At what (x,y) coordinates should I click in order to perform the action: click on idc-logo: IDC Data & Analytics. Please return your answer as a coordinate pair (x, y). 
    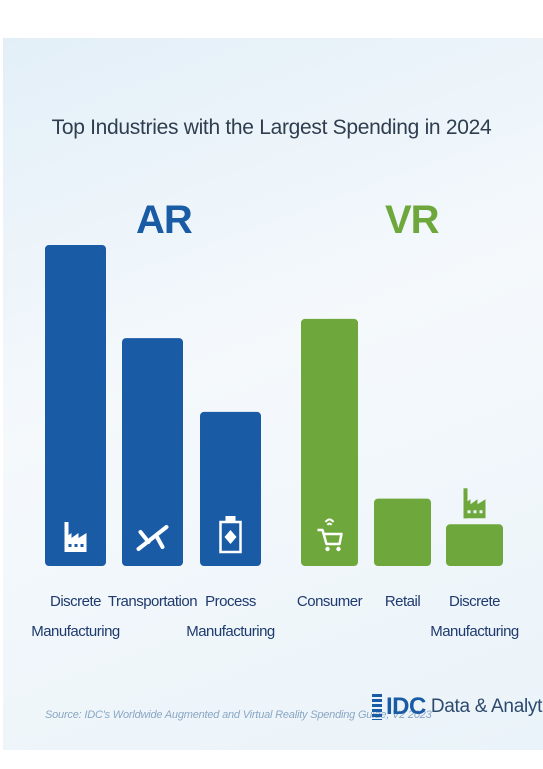
    Looking at the image, I should click on (457, 707).